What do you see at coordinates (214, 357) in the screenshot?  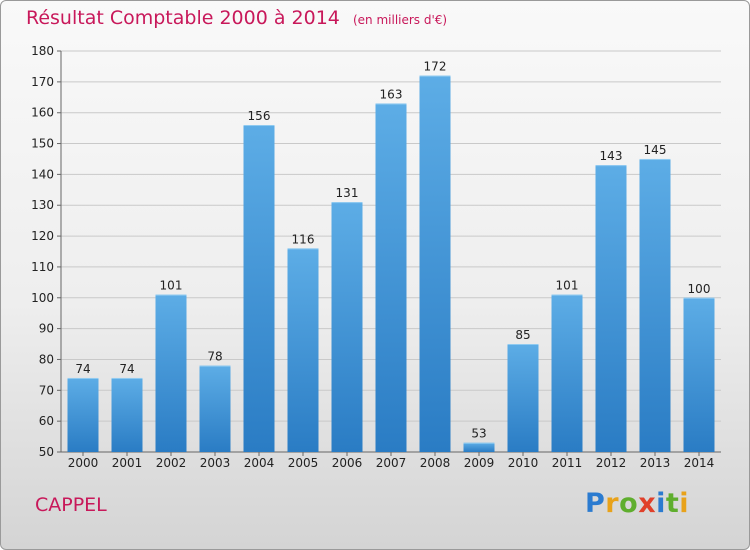 I see `bar-value-label: 78` at bounding box center [214, 357].